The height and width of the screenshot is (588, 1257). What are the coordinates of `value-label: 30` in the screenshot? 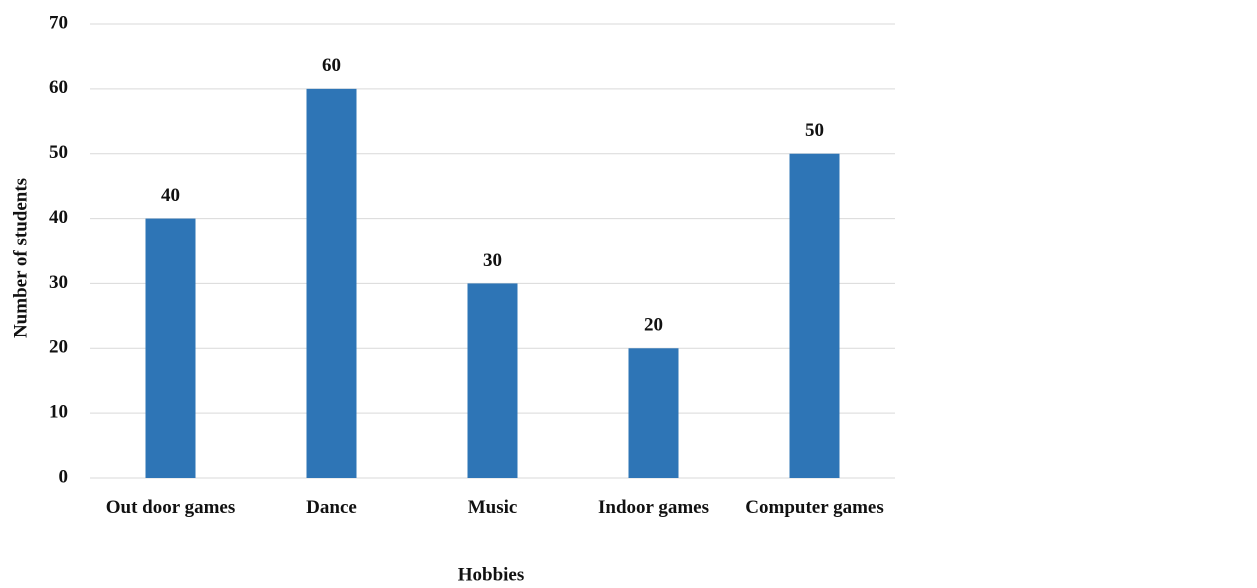 It's located at (492, 260).